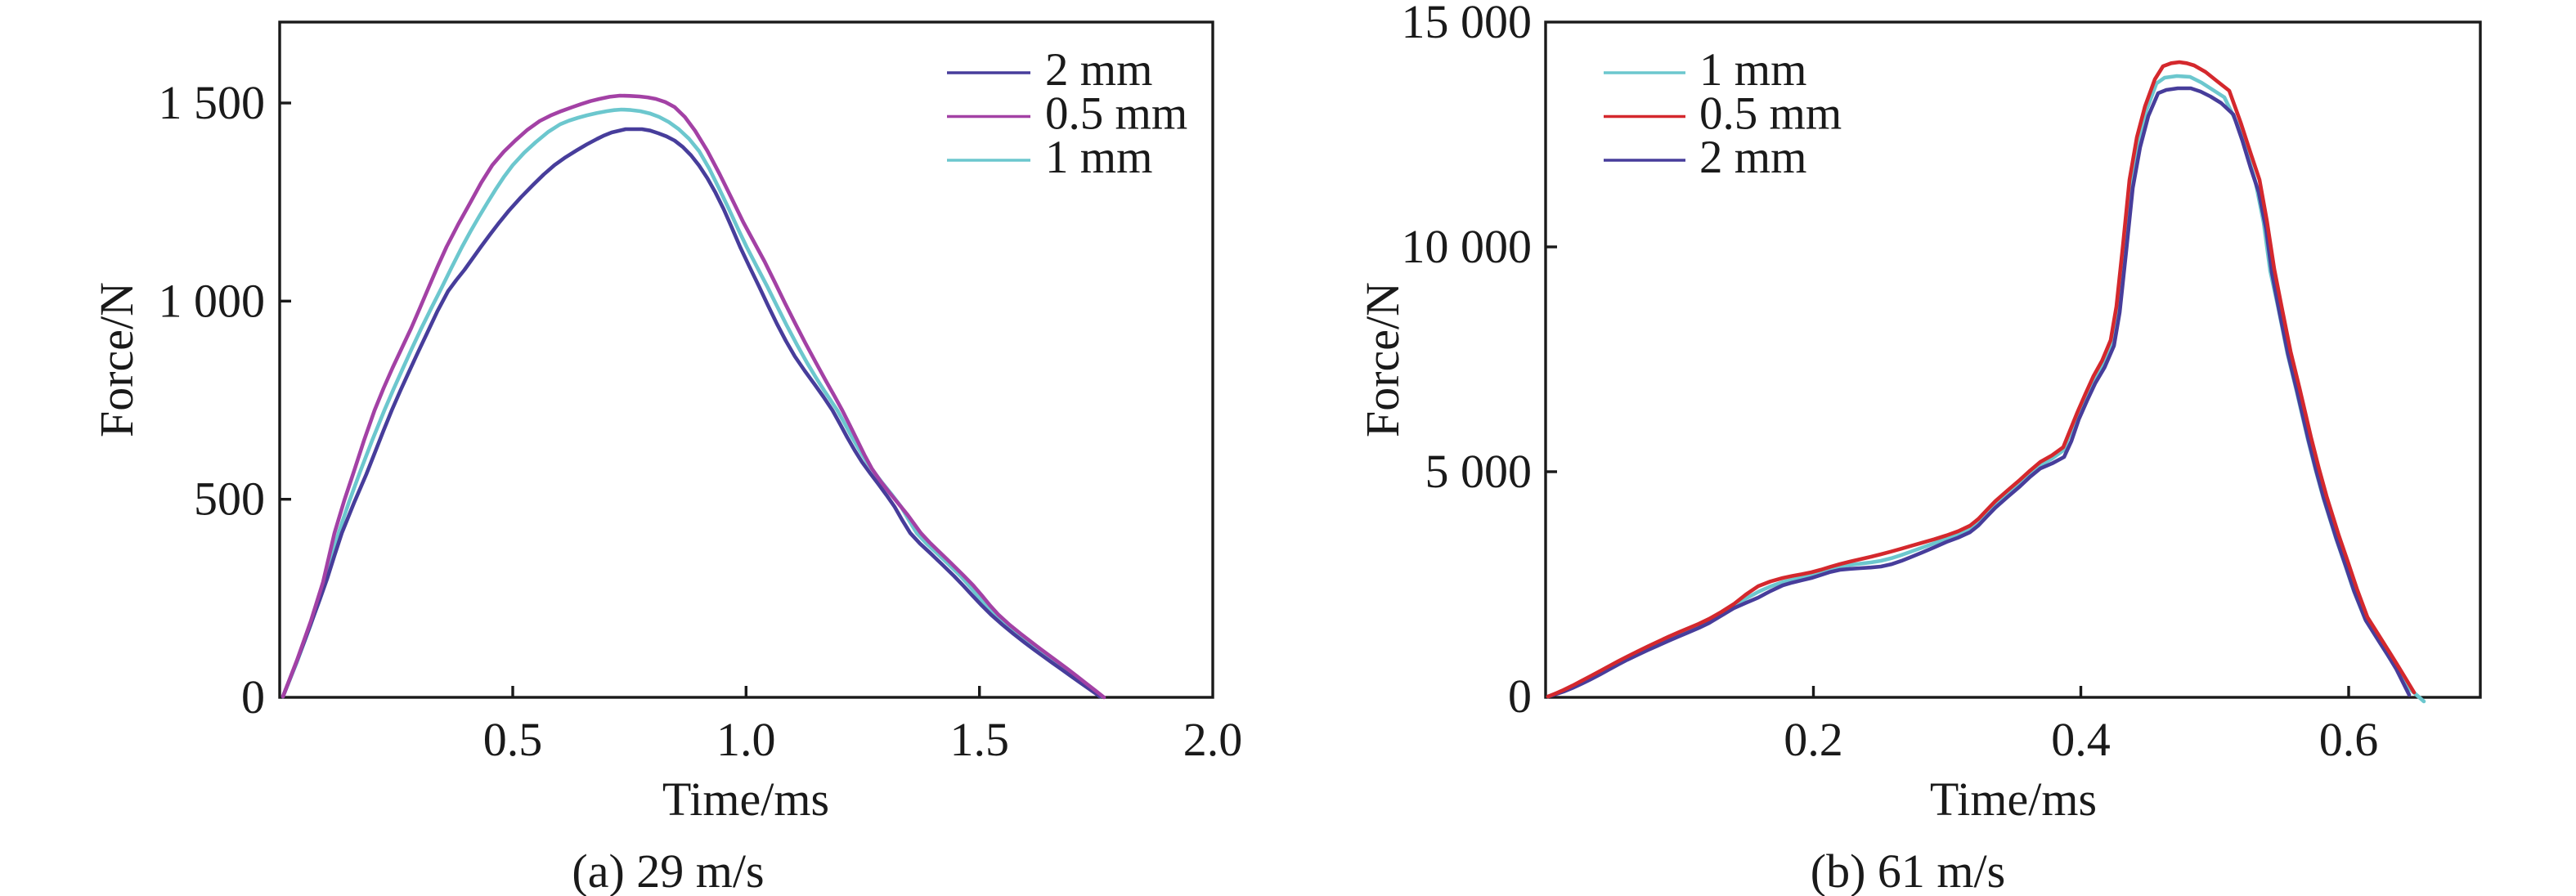  I want to click on svg-text: 1.0, so click(746, 739).